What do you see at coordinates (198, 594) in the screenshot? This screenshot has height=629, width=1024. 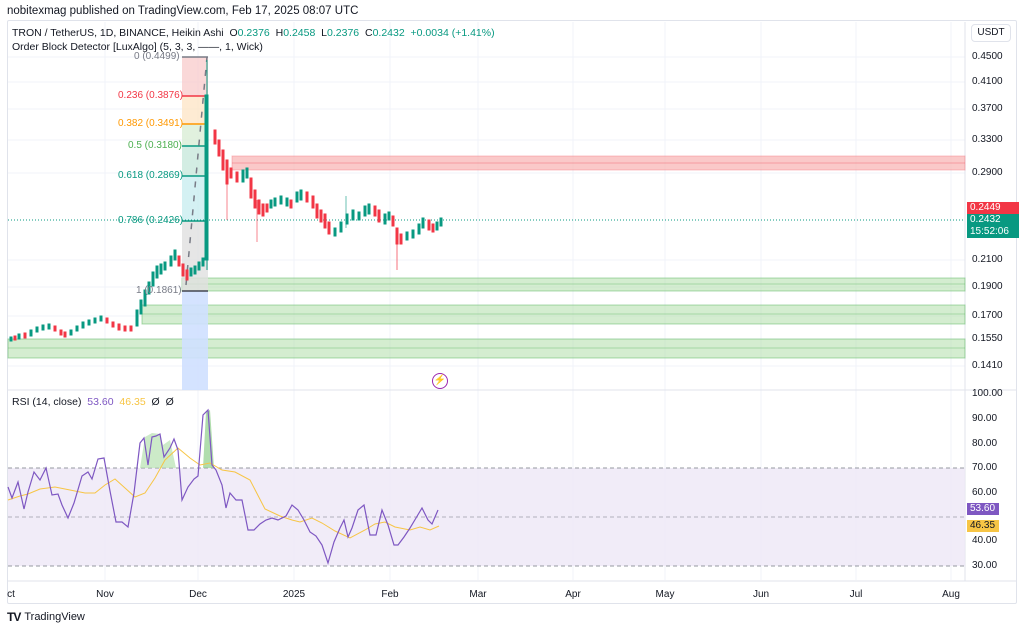 I see `time-tick: Dec` at bounding box center [198, 594].